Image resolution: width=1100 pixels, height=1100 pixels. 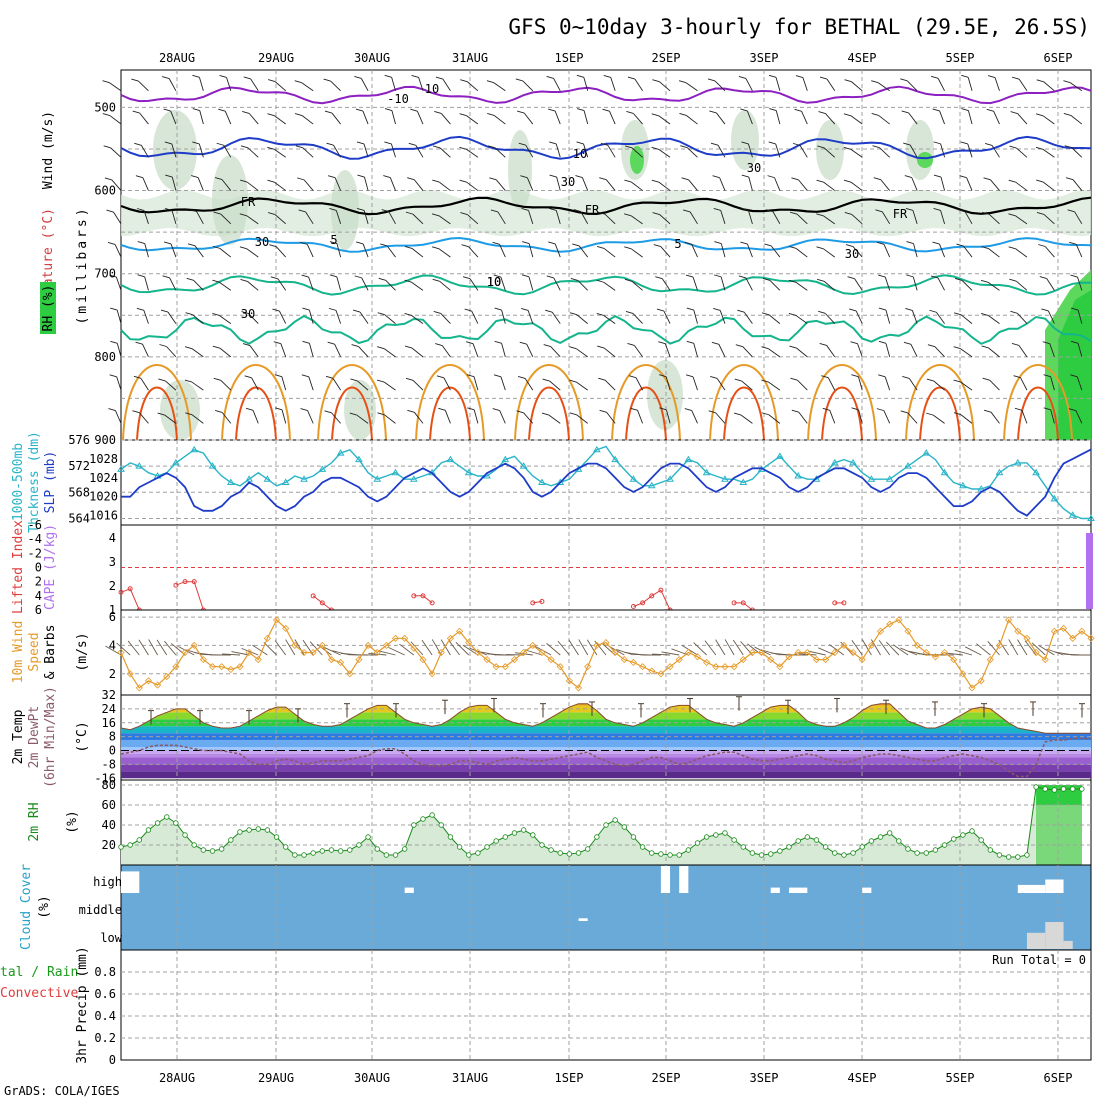 I want to click on rh-panel: 80 60 40 20 2m RH (%), so click(x=559, y=822).